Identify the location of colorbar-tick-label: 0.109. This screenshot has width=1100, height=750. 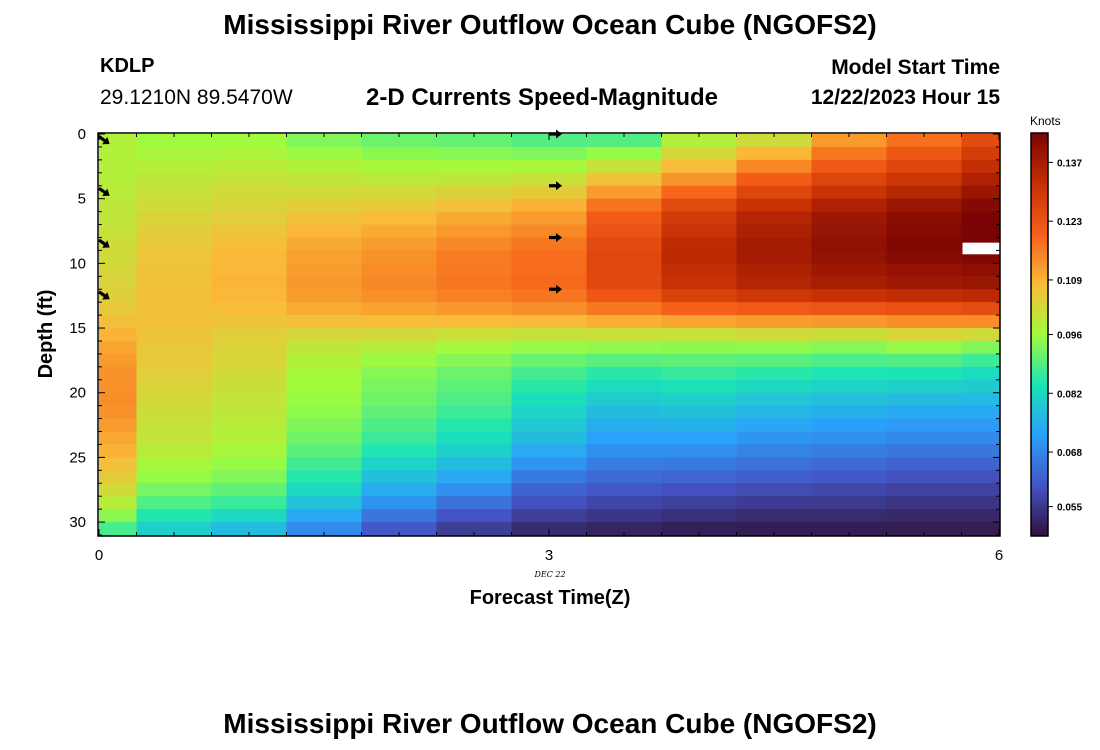
(1069, 281).